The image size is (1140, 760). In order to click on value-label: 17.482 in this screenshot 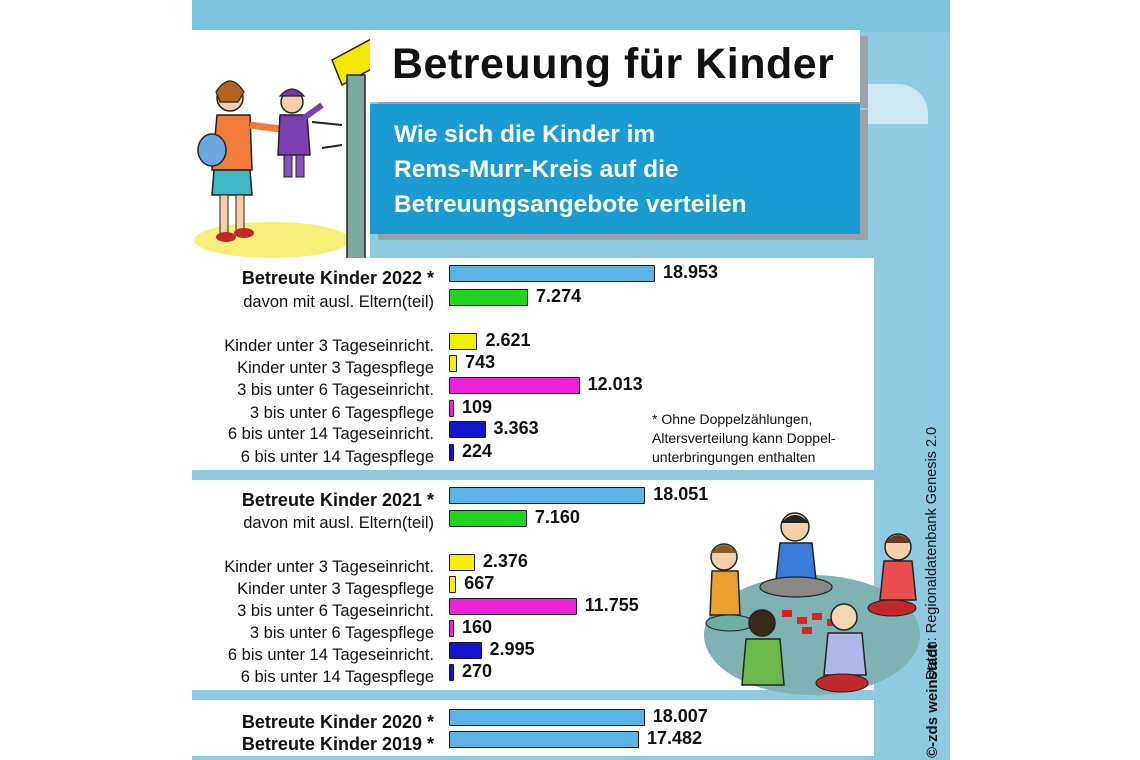, I will do `click(675, 738)`.